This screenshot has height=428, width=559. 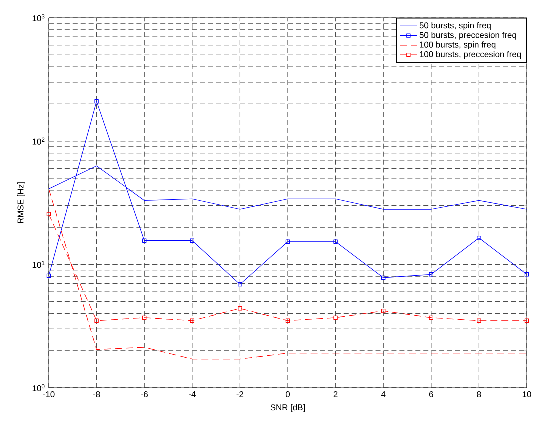 What do you see at coordinates (49, 395) in the screenshot?
I see `x-tick-label: -10` at bounding box center [49, 395].